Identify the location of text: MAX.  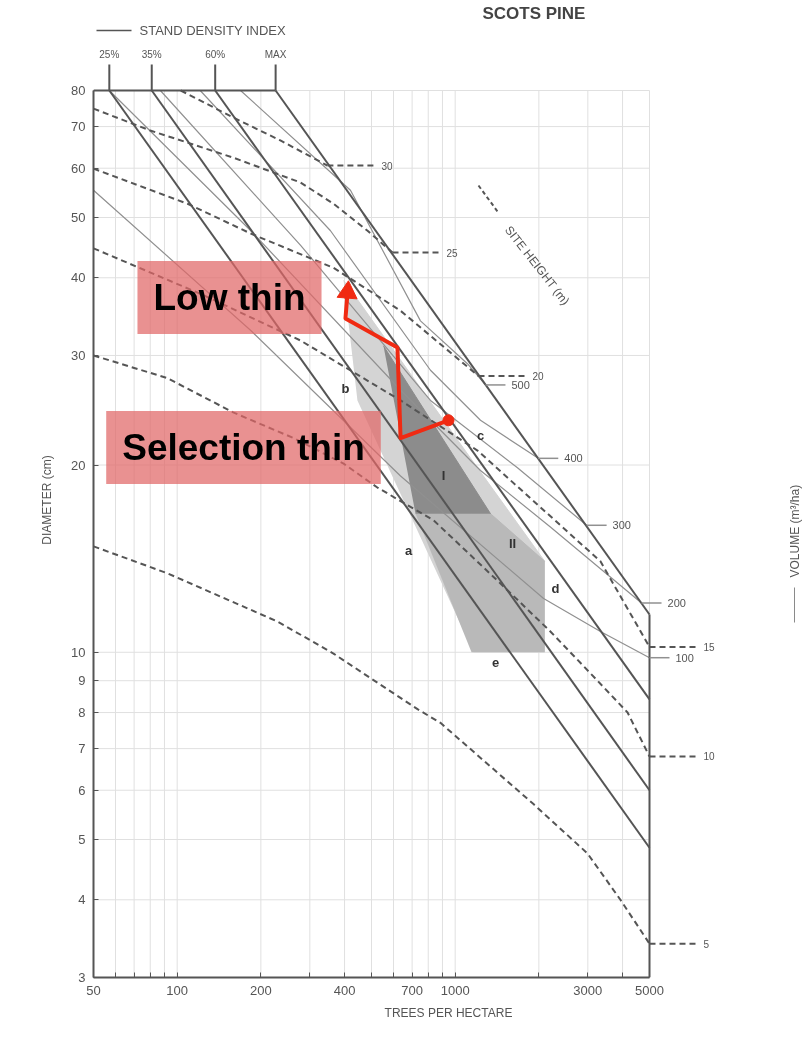
(275, 54).